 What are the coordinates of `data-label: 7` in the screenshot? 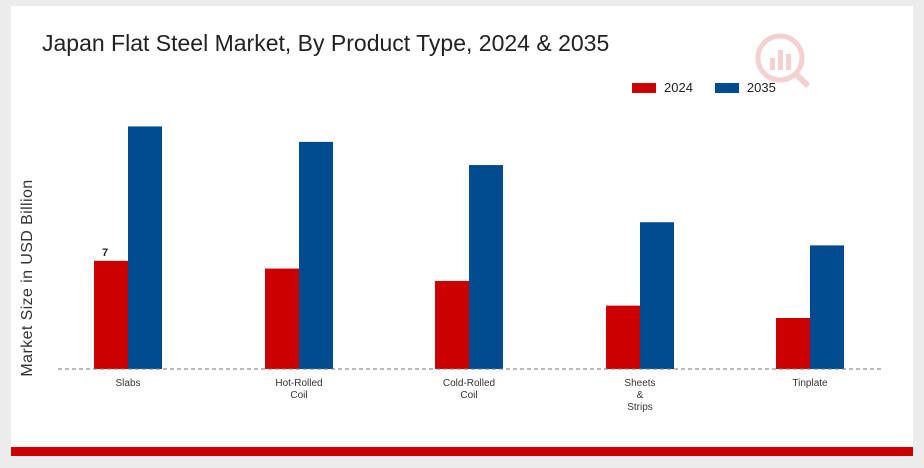 It's located at (105, 253).